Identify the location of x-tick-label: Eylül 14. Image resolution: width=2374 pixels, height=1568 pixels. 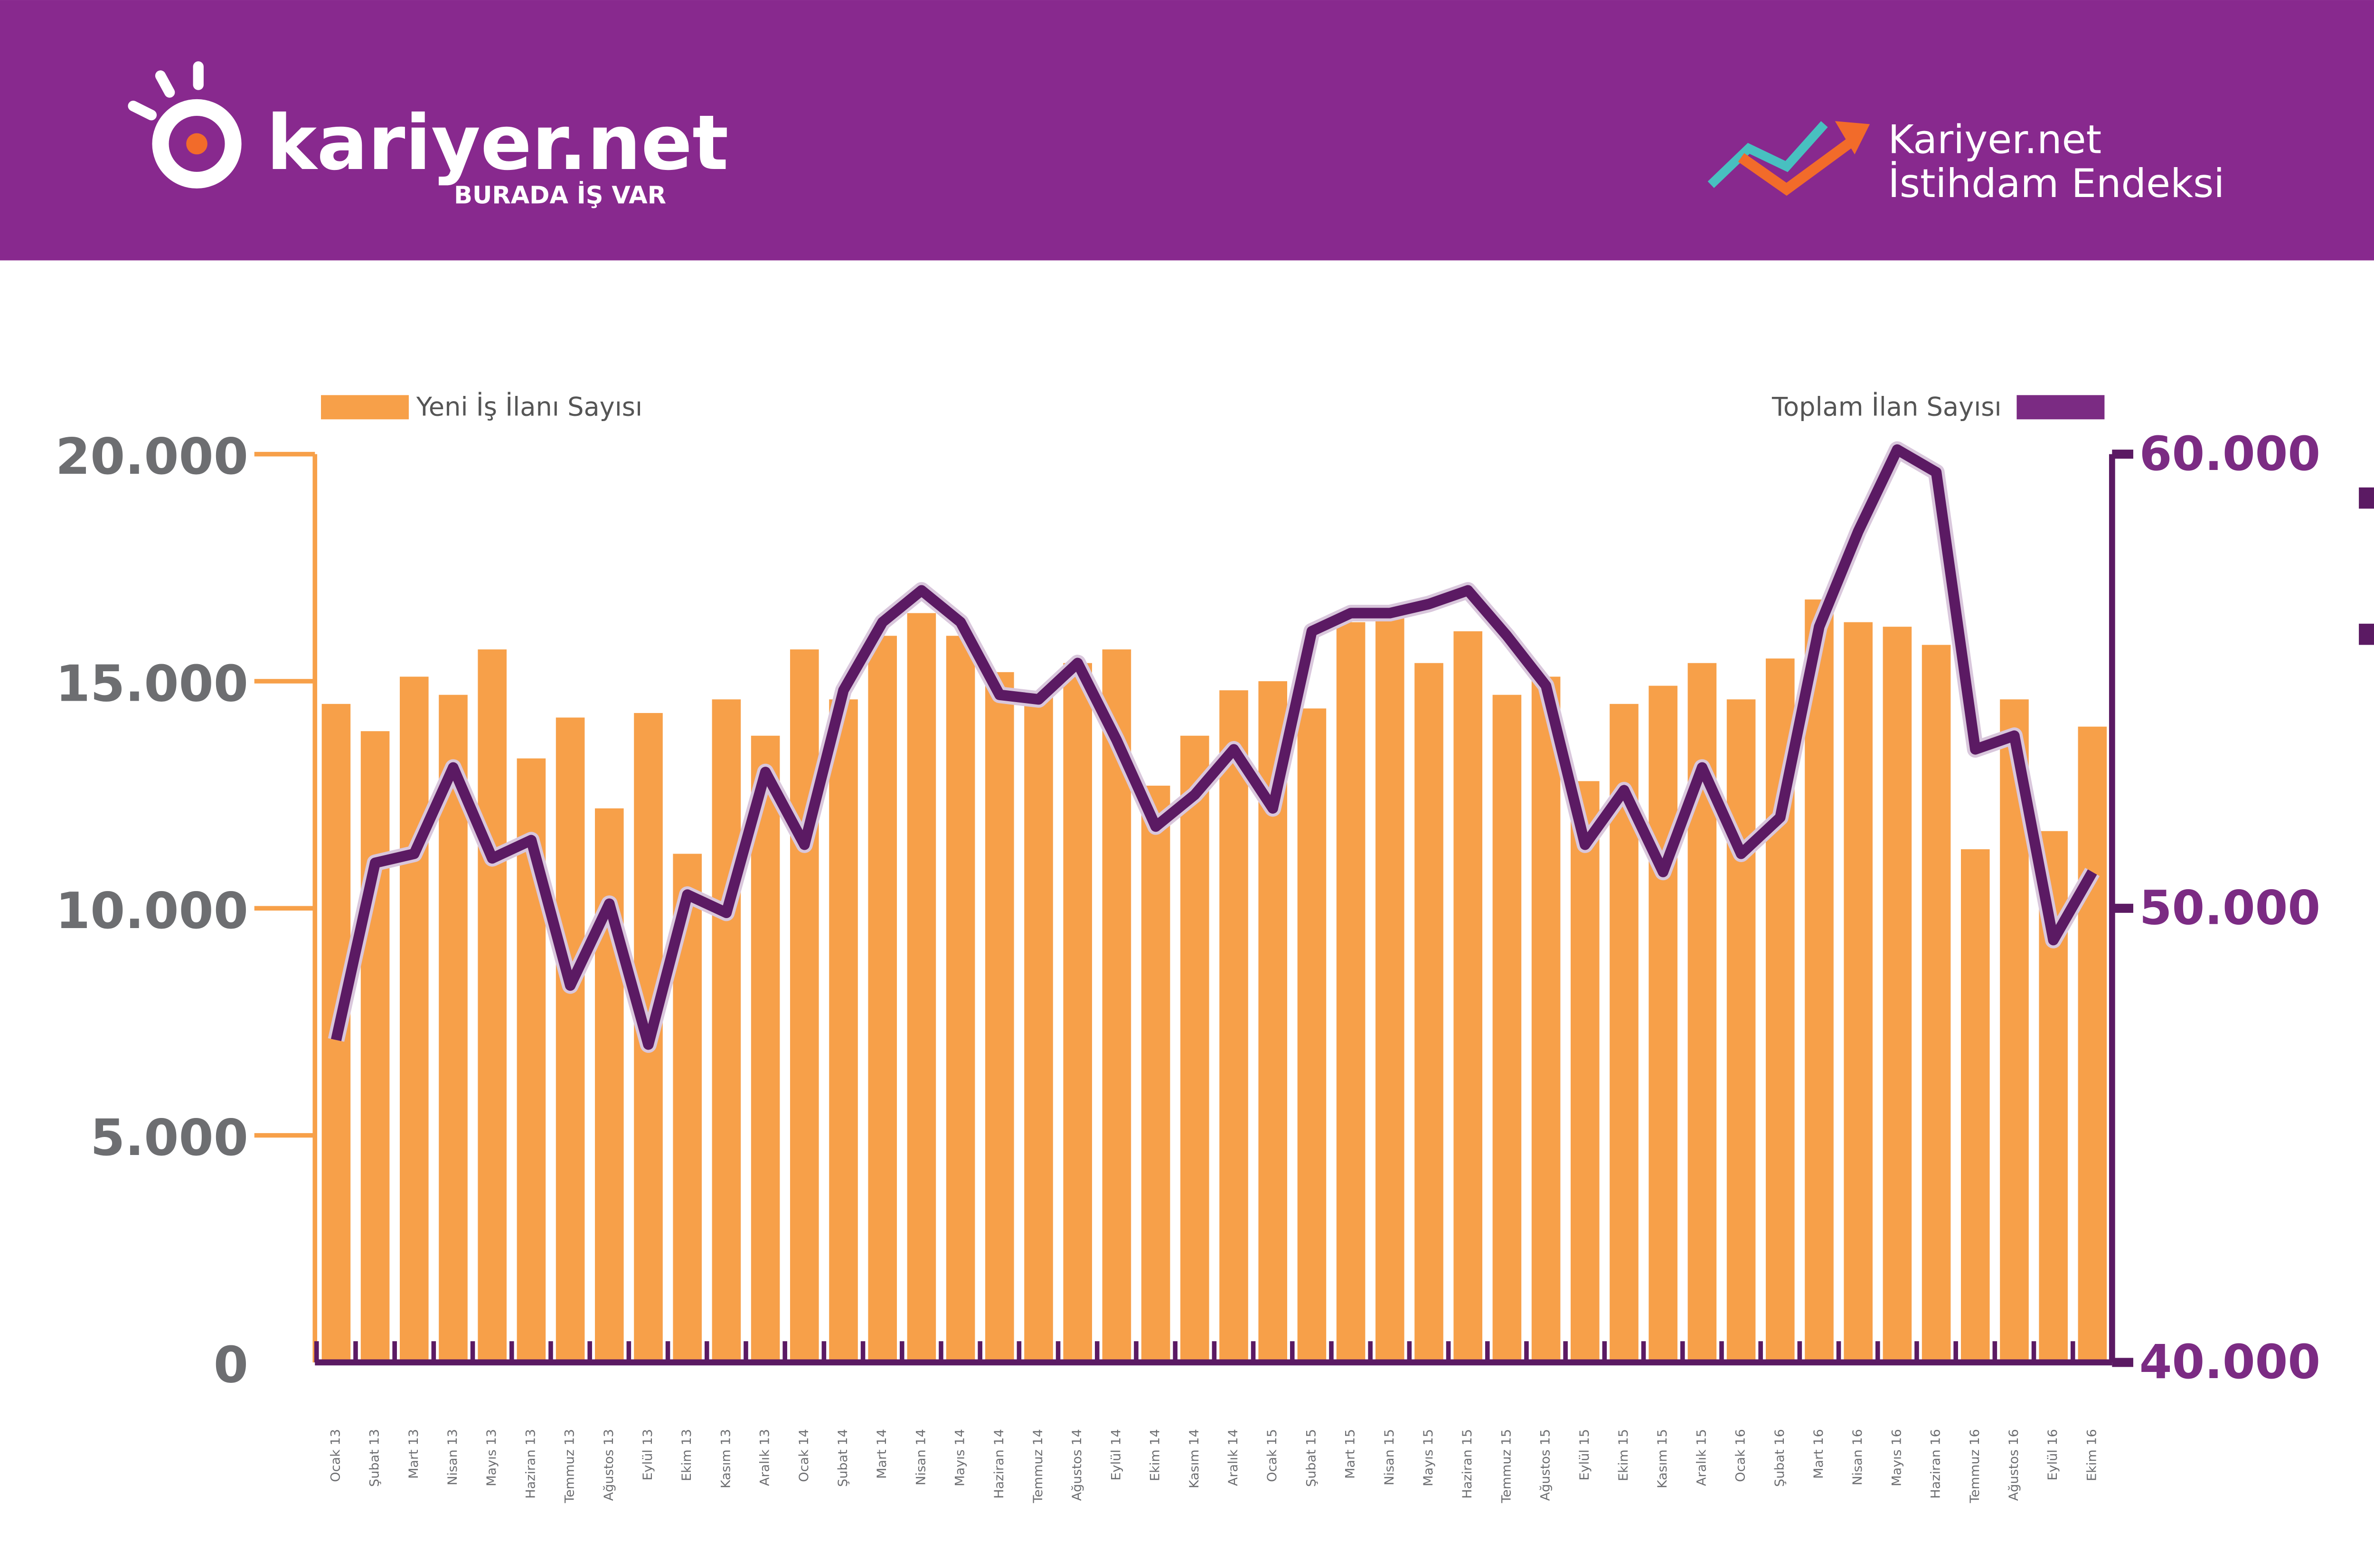
(1116, 1455).